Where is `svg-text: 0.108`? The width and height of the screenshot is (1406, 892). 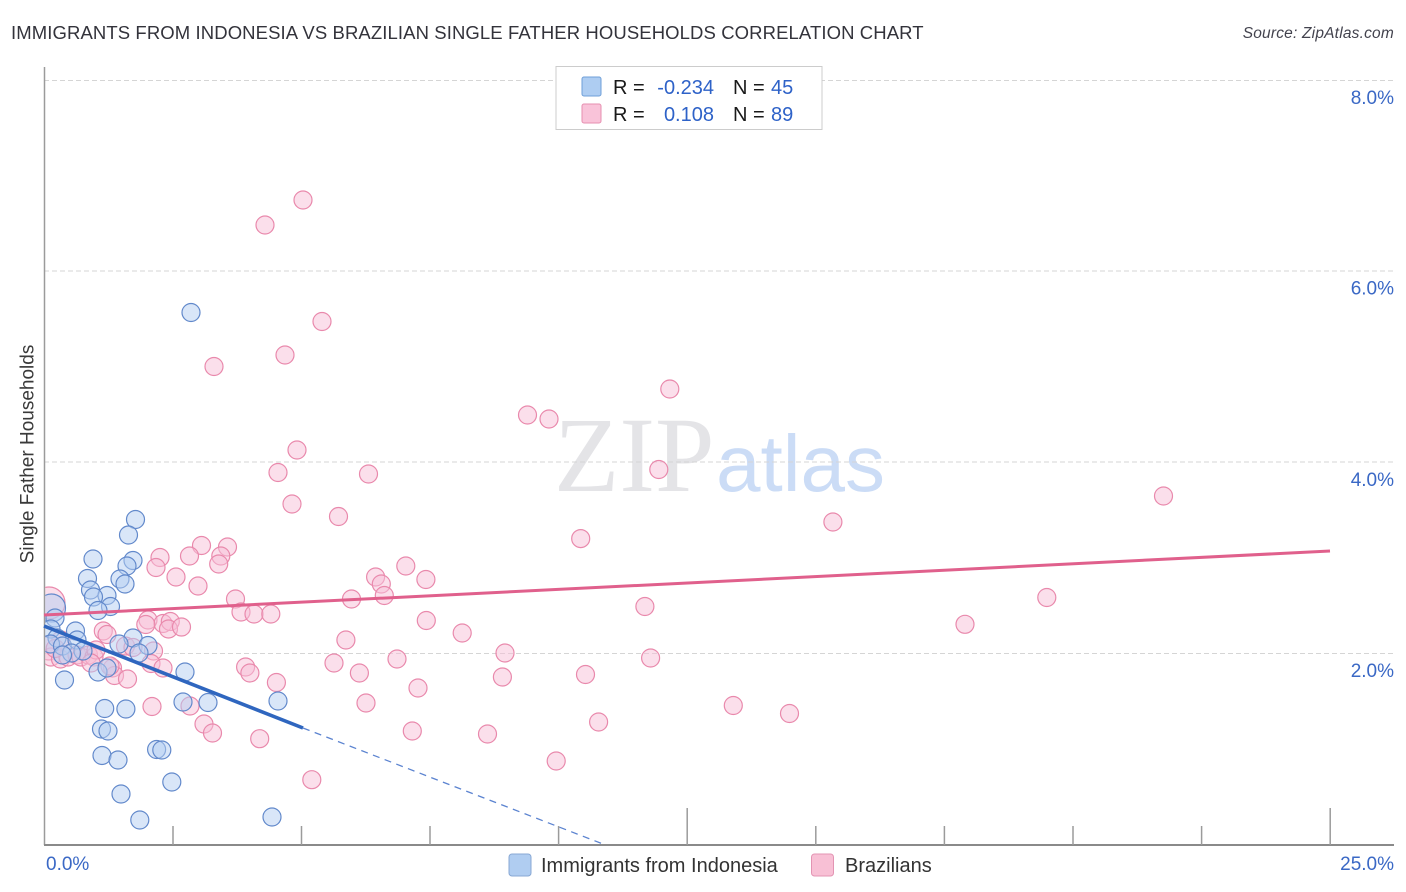 svg-text: 0.108 is located at coordinates (689, 115).